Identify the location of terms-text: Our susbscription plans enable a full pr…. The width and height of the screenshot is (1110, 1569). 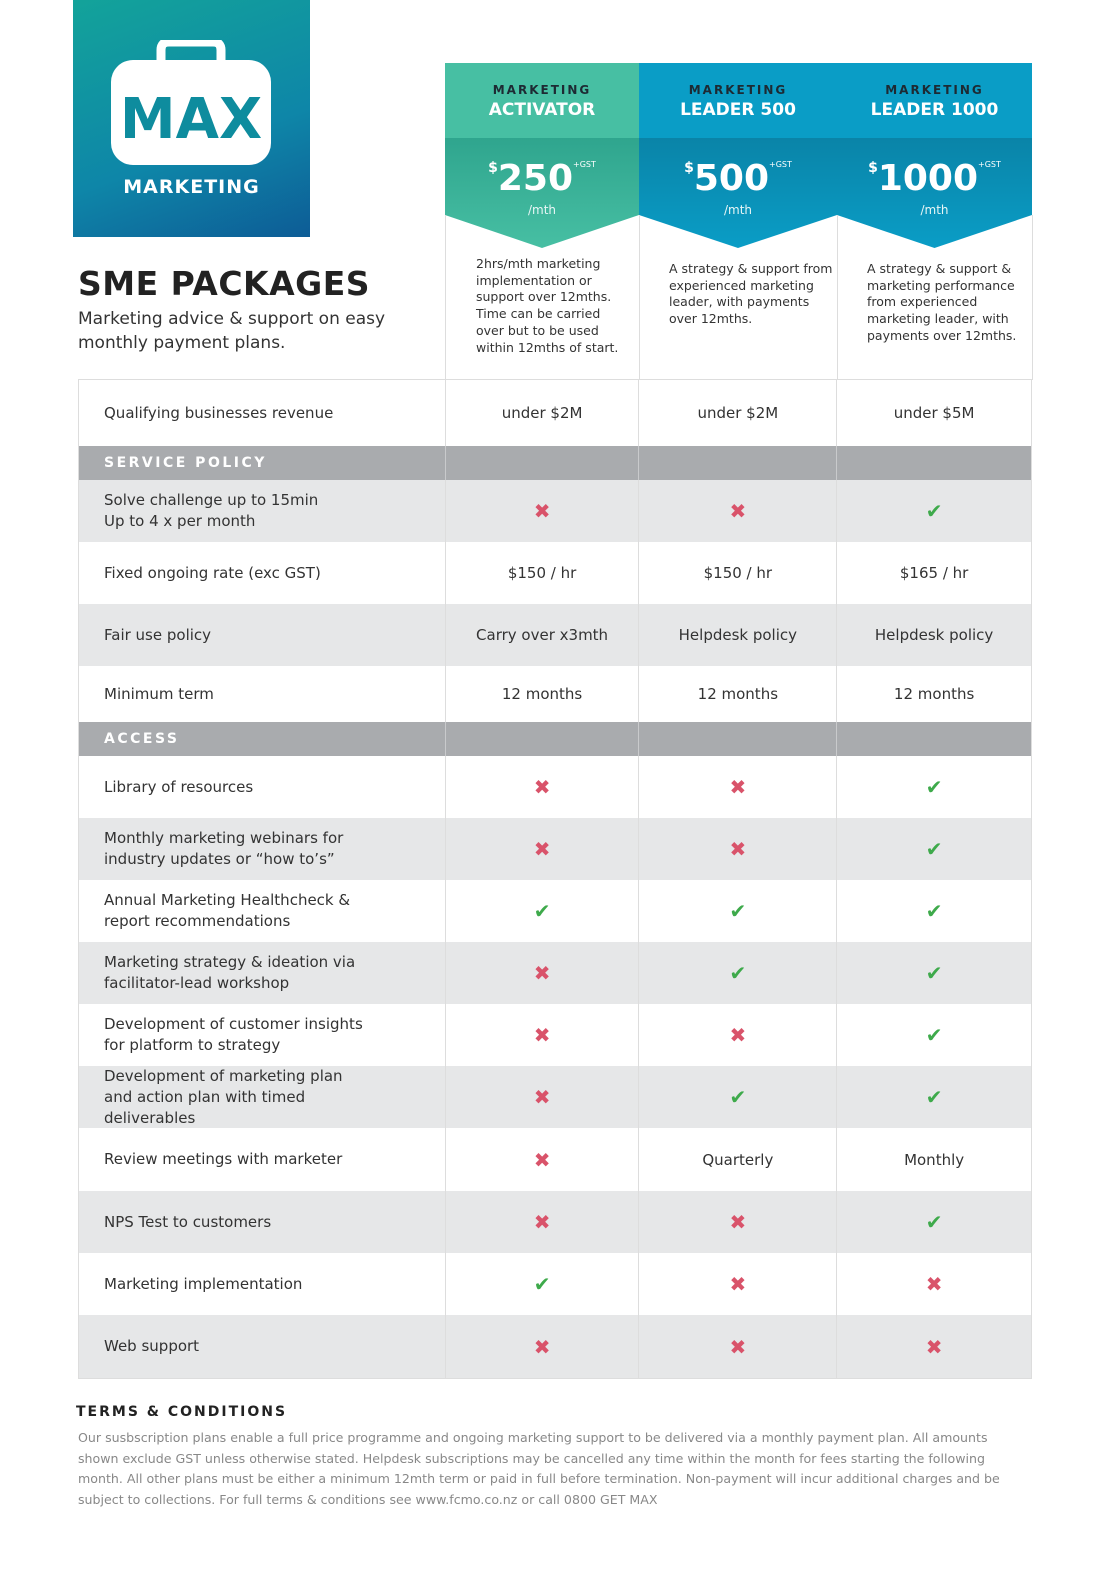
(539, 1468).